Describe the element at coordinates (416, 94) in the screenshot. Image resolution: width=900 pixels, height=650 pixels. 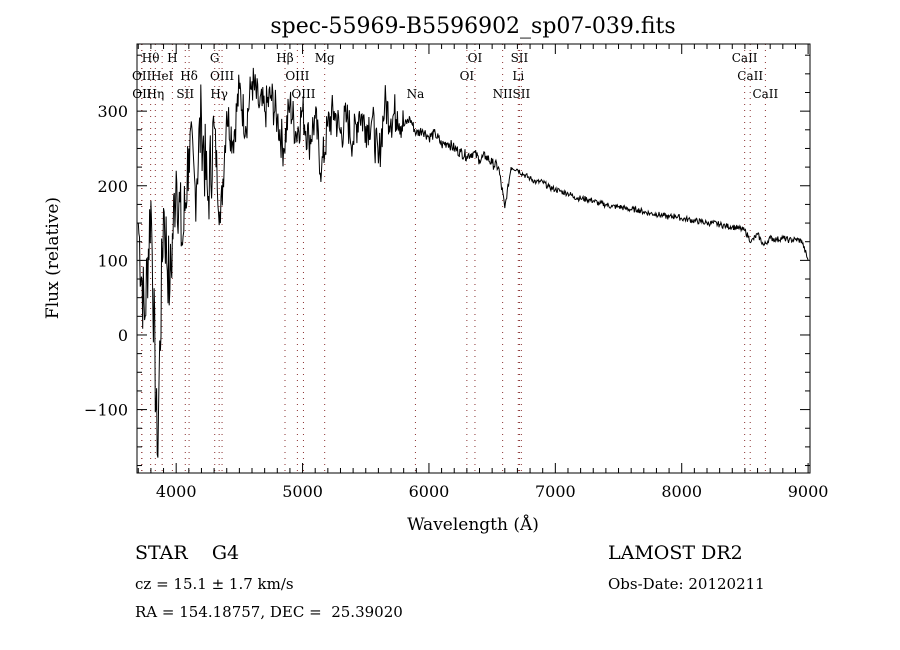
I see `line-marker-label: Na` at that location.